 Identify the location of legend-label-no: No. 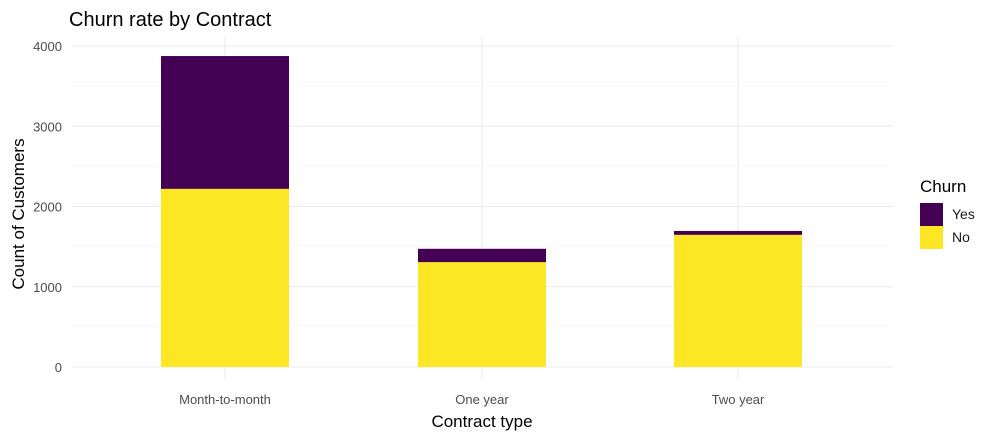
(961, 237).